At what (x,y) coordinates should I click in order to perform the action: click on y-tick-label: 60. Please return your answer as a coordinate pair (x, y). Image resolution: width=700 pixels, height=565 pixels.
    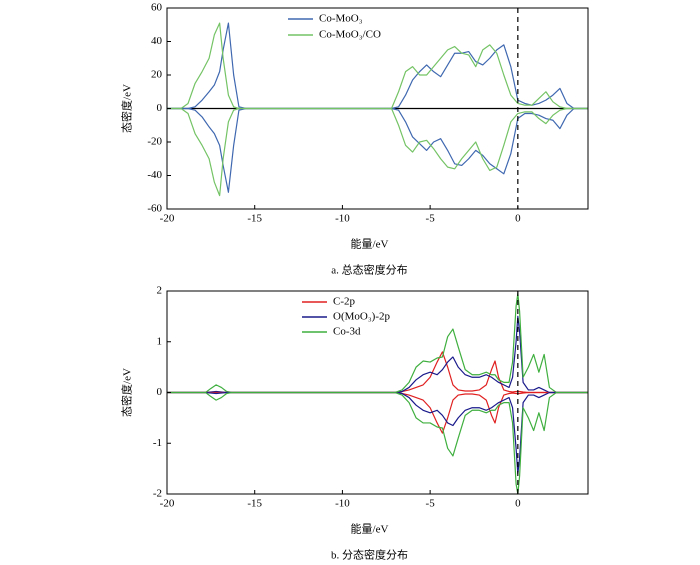
    Looking at the image, I should click on (157, 8).